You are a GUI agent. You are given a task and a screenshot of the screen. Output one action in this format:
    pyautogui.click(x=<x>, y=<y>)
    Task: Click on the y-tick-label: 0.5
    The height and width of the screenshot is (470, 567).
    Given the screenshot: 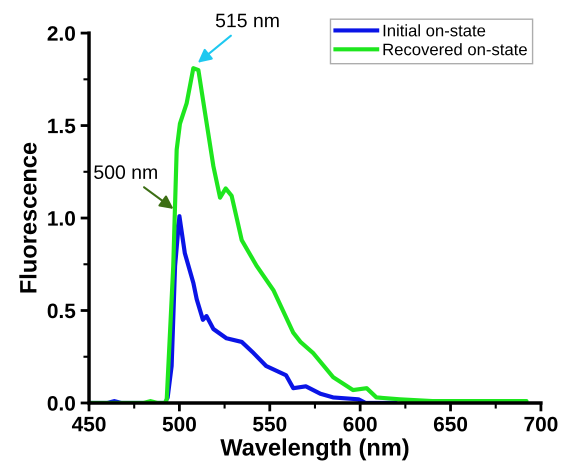 What is the action you would take?
    pyautogui.click(x=62, y=311)
    